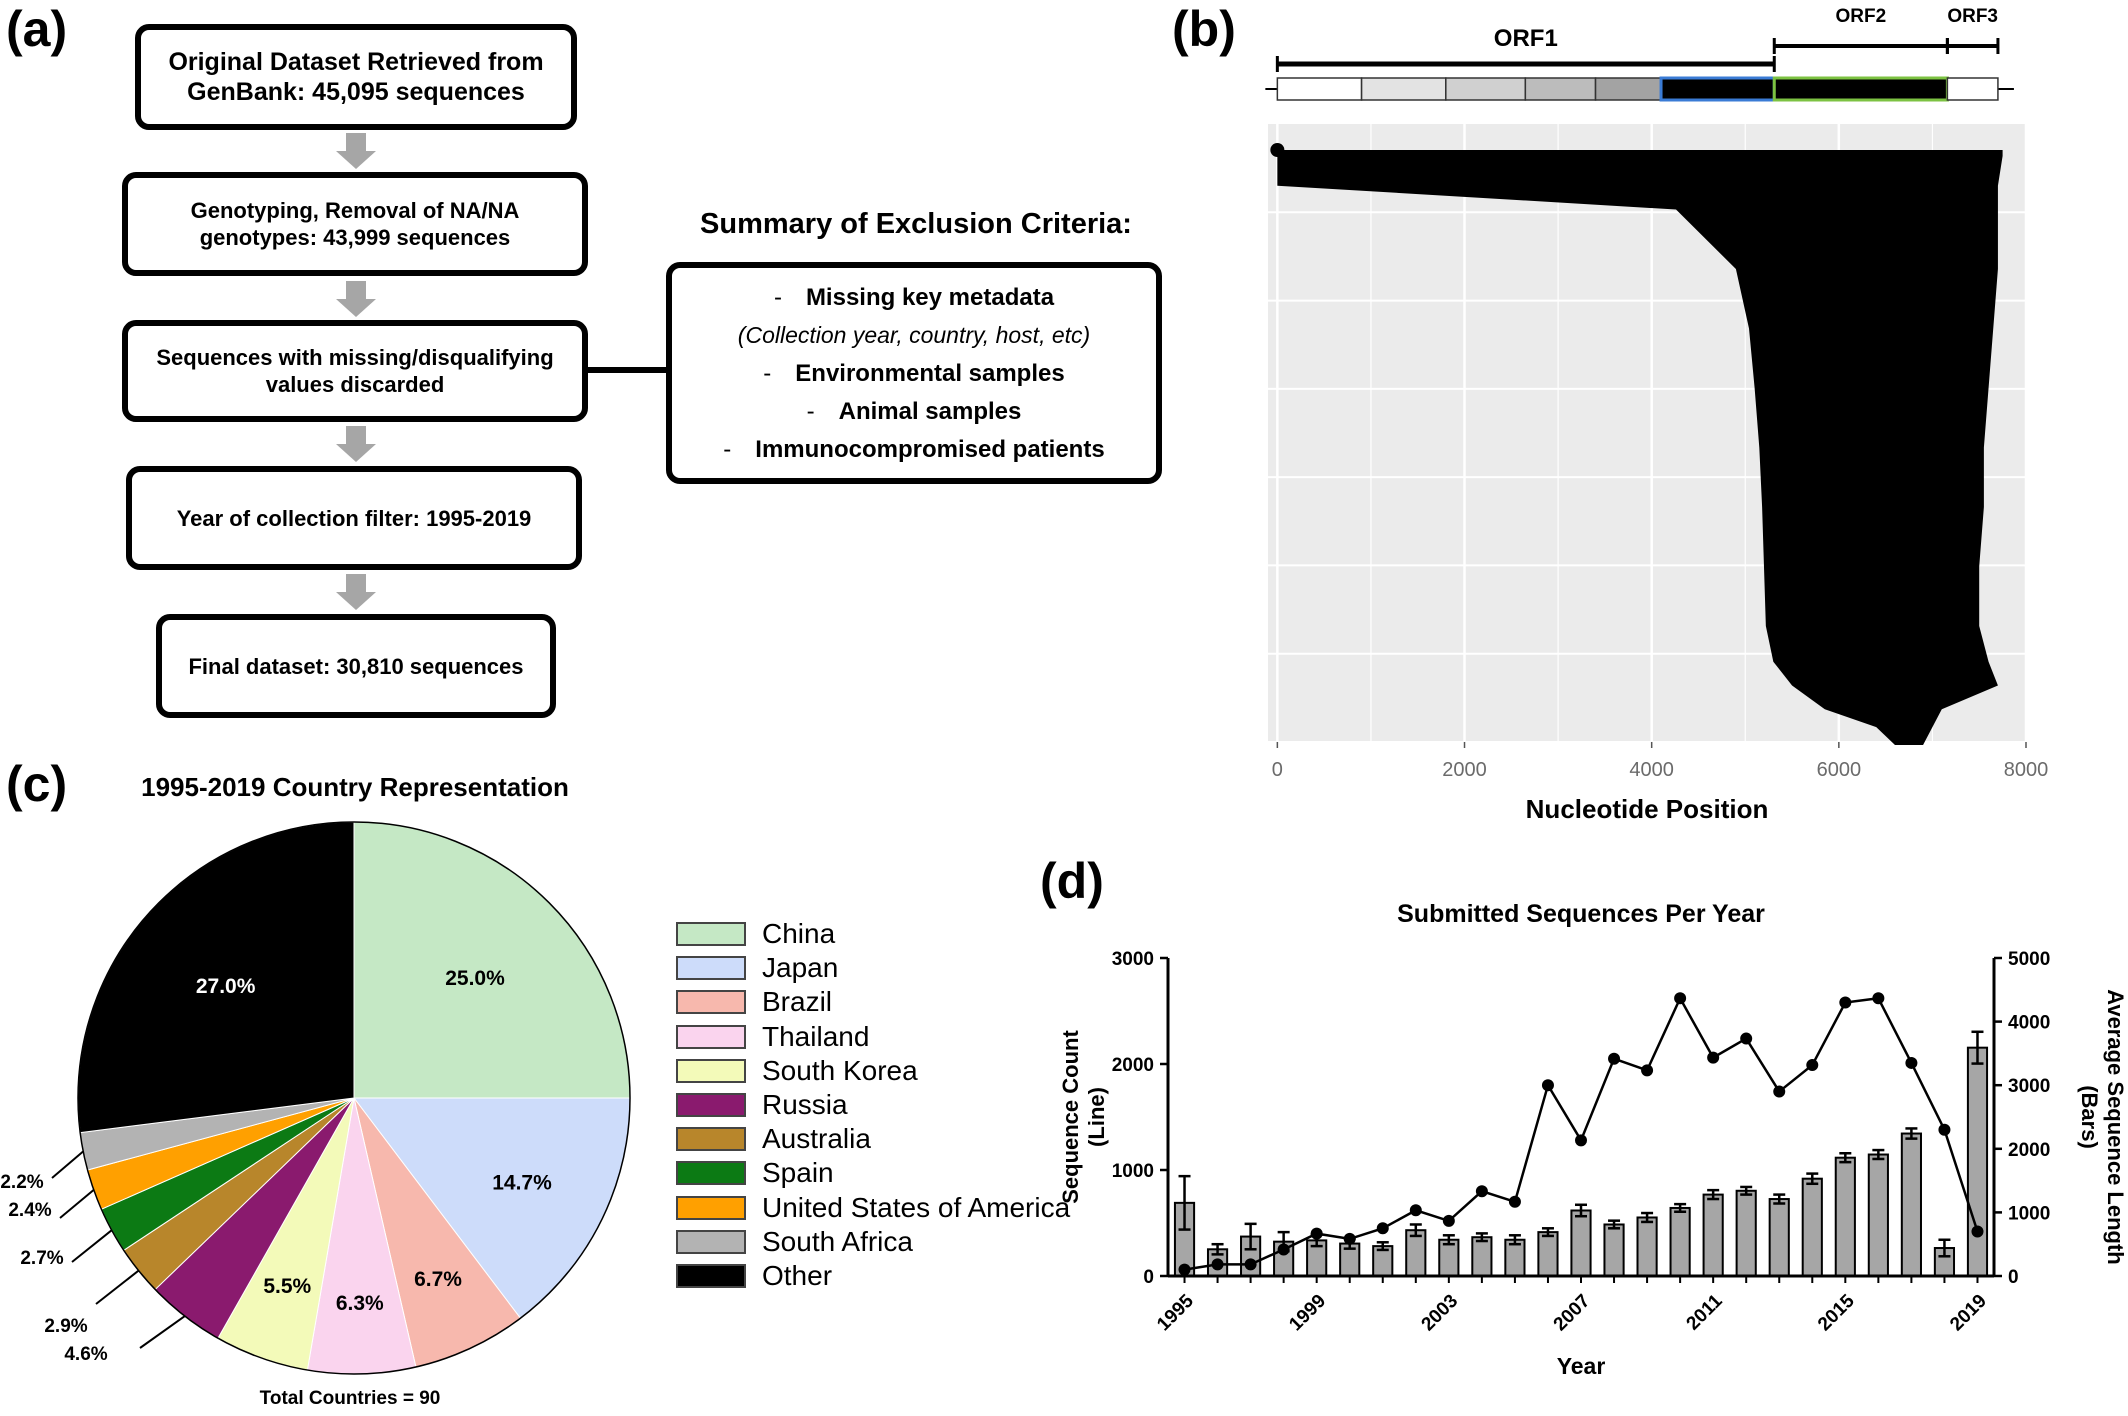 Image resolution: width=2128 pixels, height=1416 pixels. I want to click on legend-item: Russia, so click(762, 1105).